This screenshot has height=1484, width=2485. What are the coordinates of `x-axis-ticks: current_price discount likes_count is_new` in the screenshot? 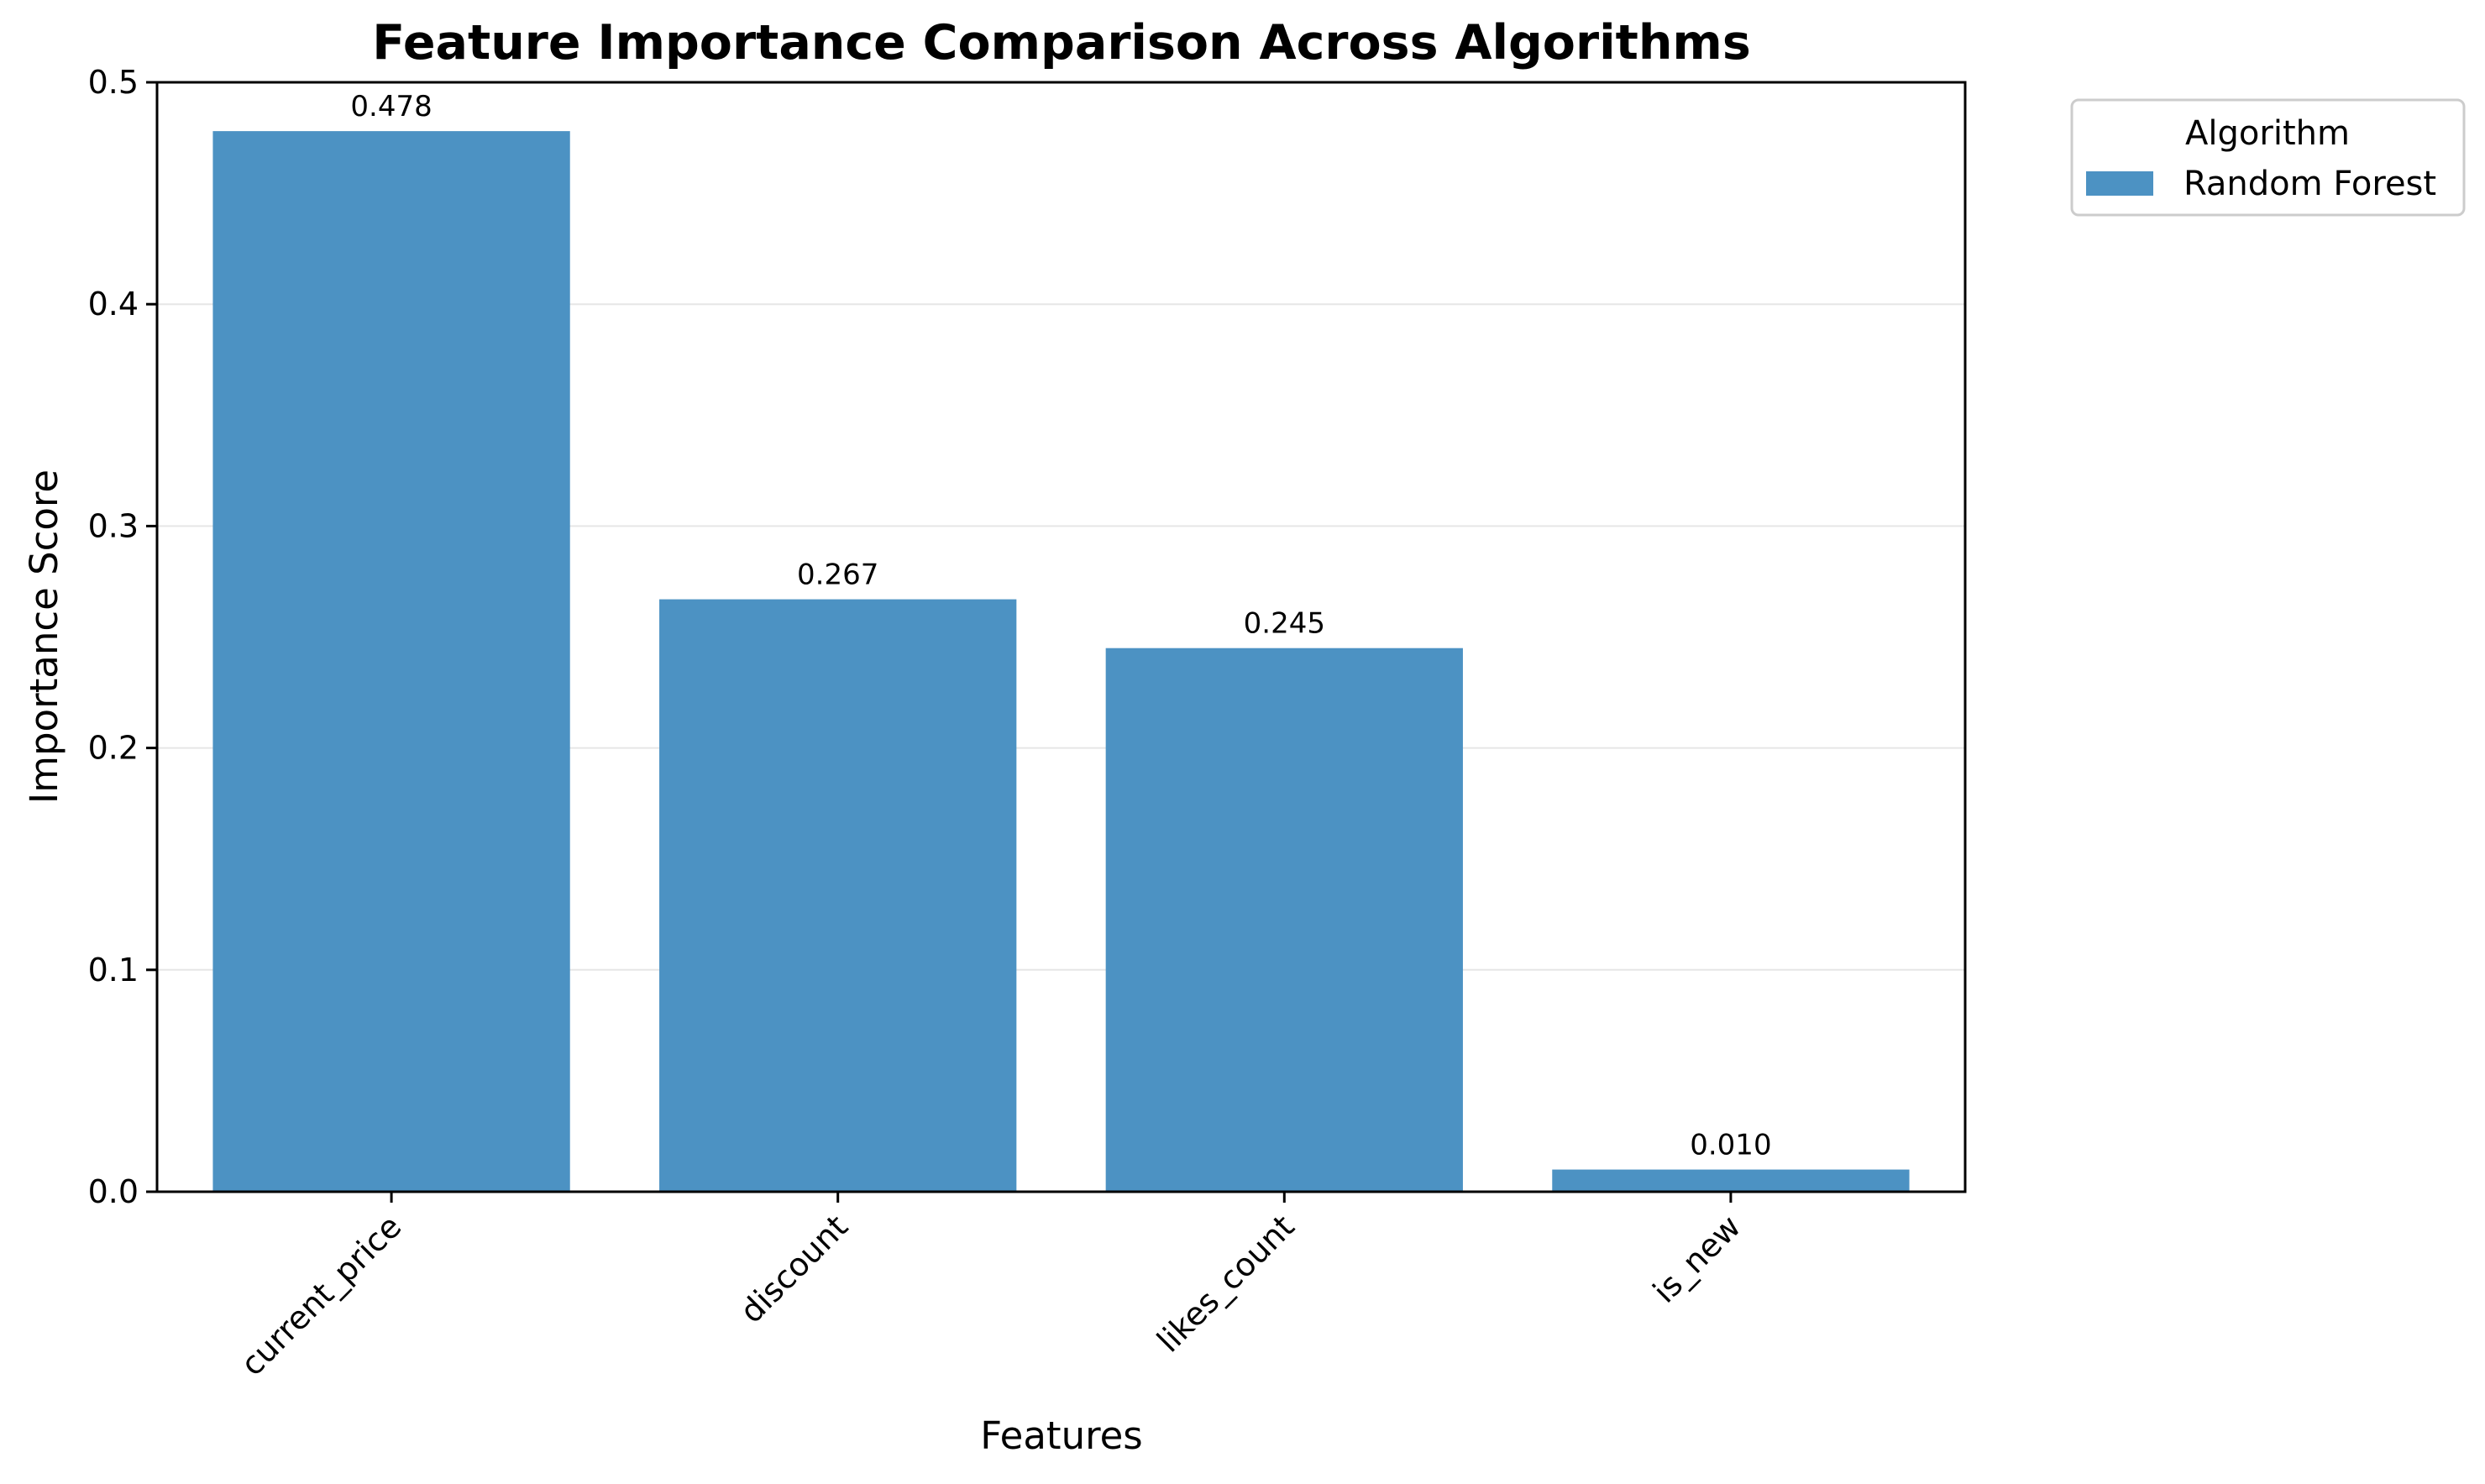 It's located at (990, 1287).